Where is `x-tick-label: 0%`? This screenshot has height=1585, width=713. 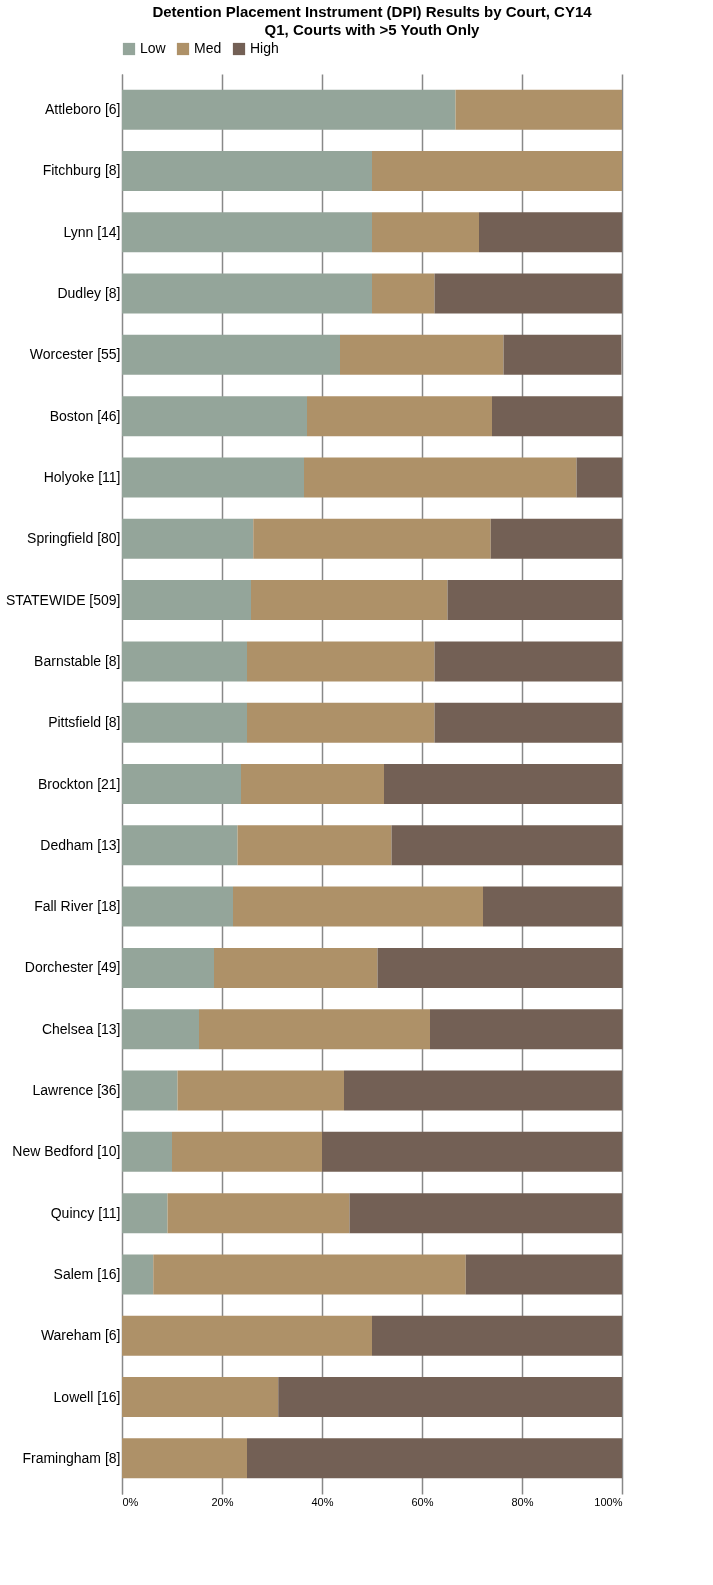 x-tick-label: 0% is located at coordinates (130, 1501).